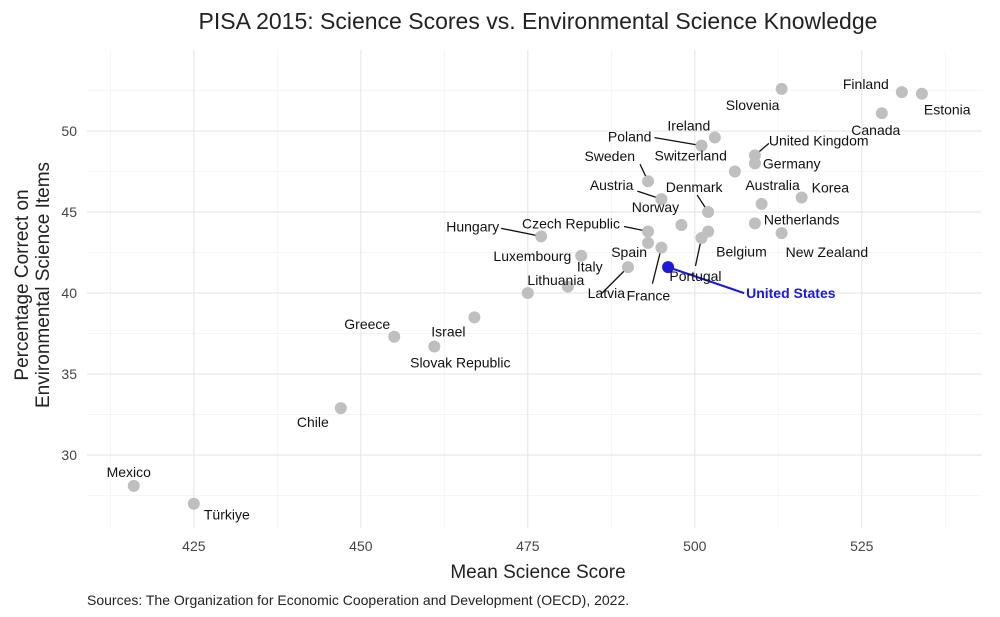 This screenshot has width=1000, height=617. What do you see at coordinates (827, 252) in the screenshot?
I see `label-new-zealand: New Zealand` at bounding box center [827, 252].